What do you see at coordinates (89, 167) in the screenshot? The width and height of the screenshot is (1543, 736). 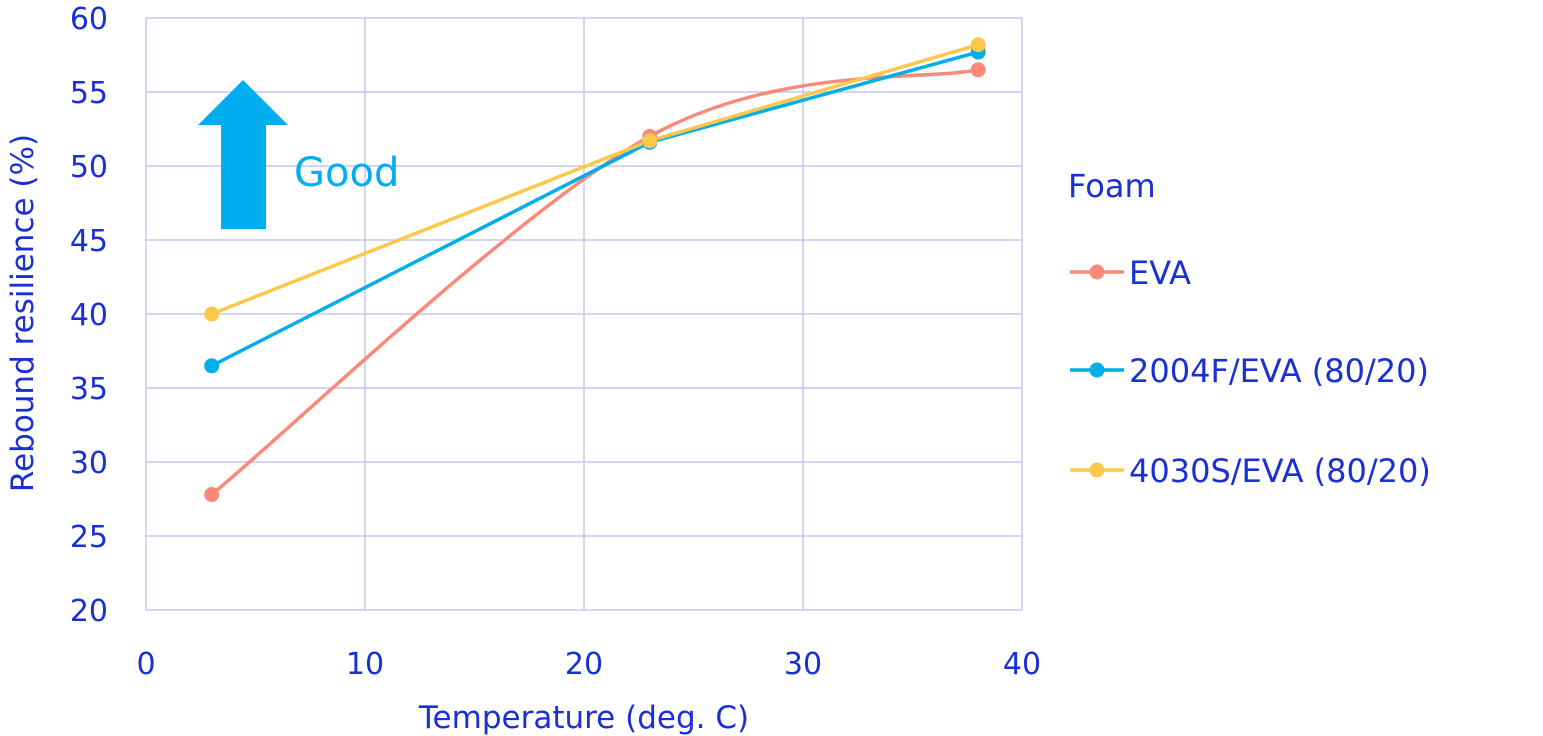 I see `y-tick-label: 50` at bounding box center [89, 167].